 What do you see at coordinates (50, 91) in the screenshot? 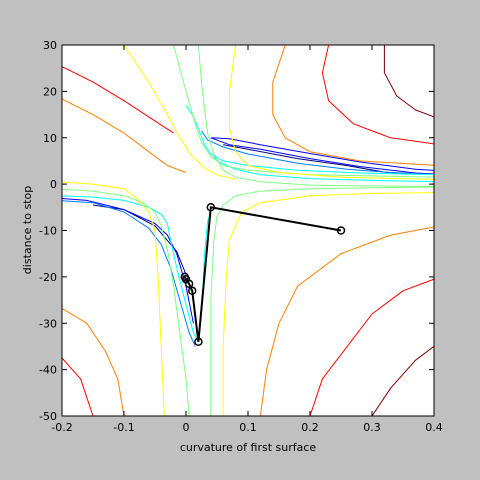
I see `y-tick-label-7: 20` at bounding box center [50, 91].